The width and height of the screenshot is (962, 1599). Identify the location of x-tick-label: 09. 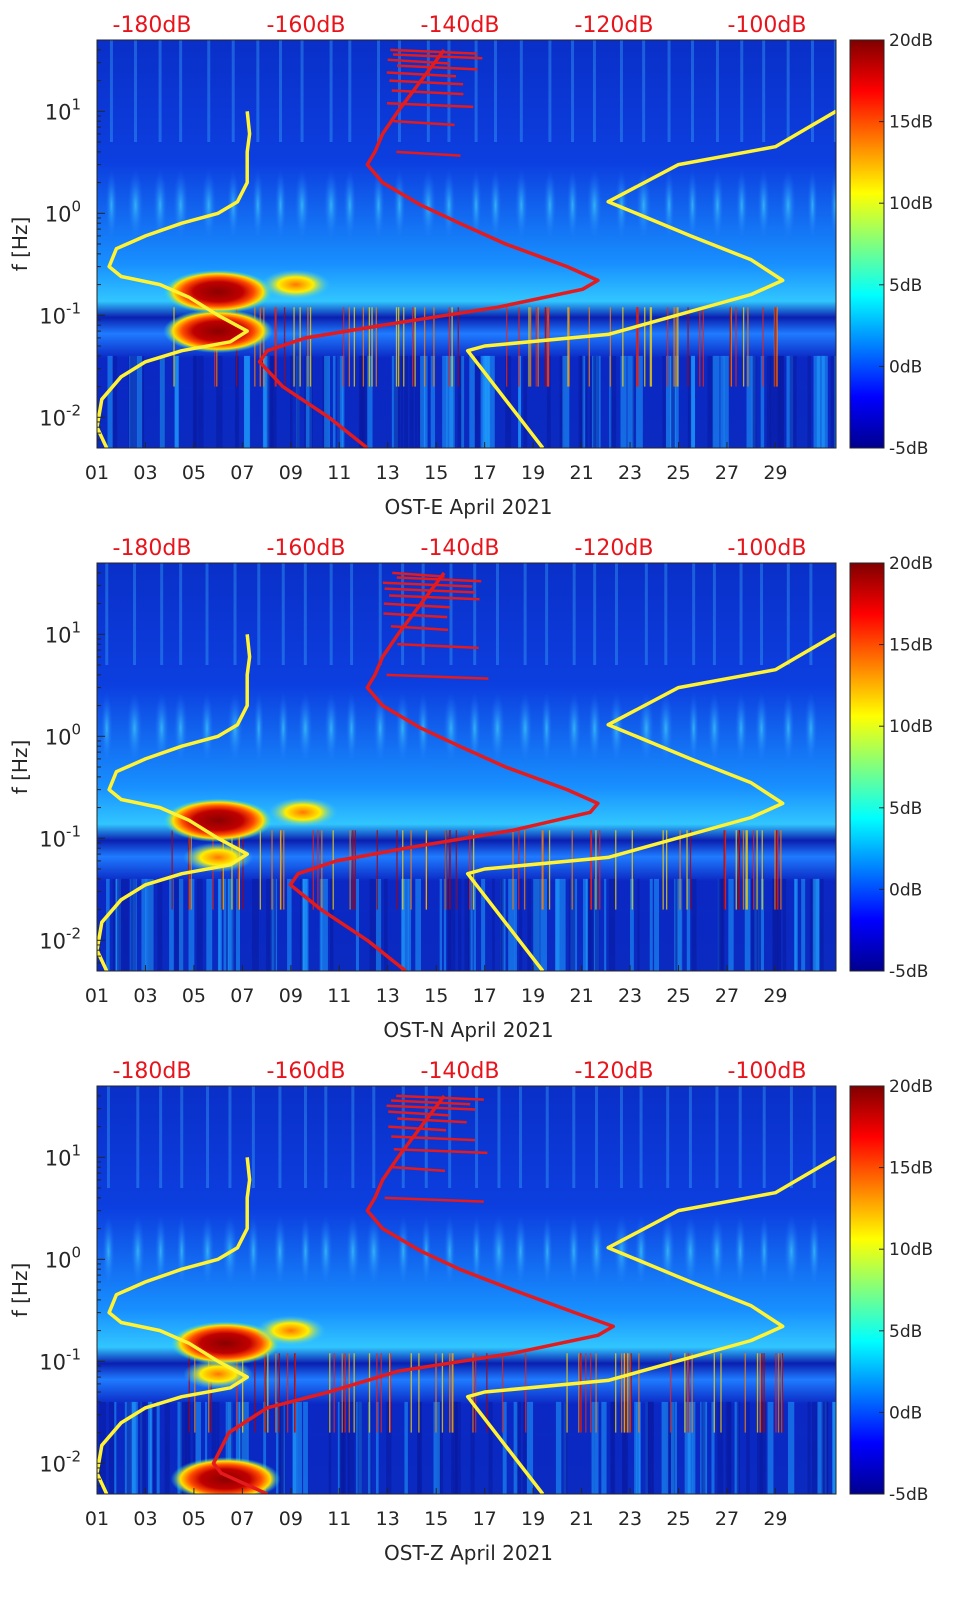
(291, 996).